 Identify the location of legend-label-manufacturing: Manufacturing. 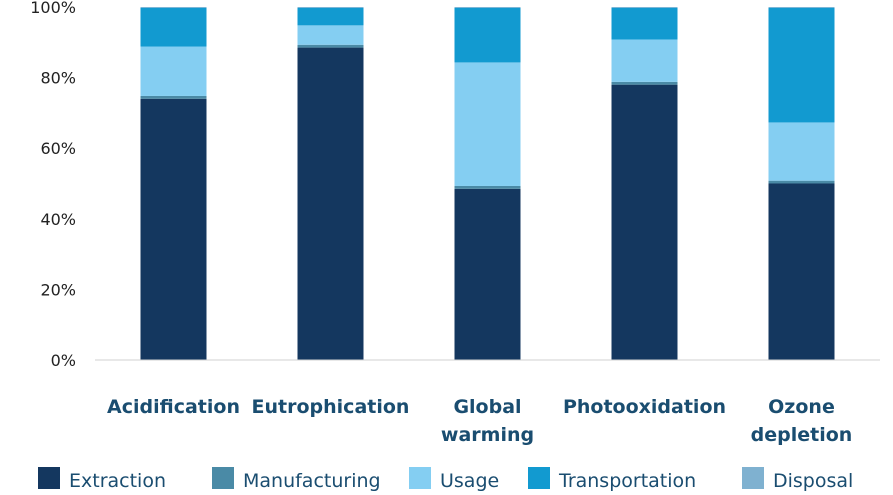
(312, 481).